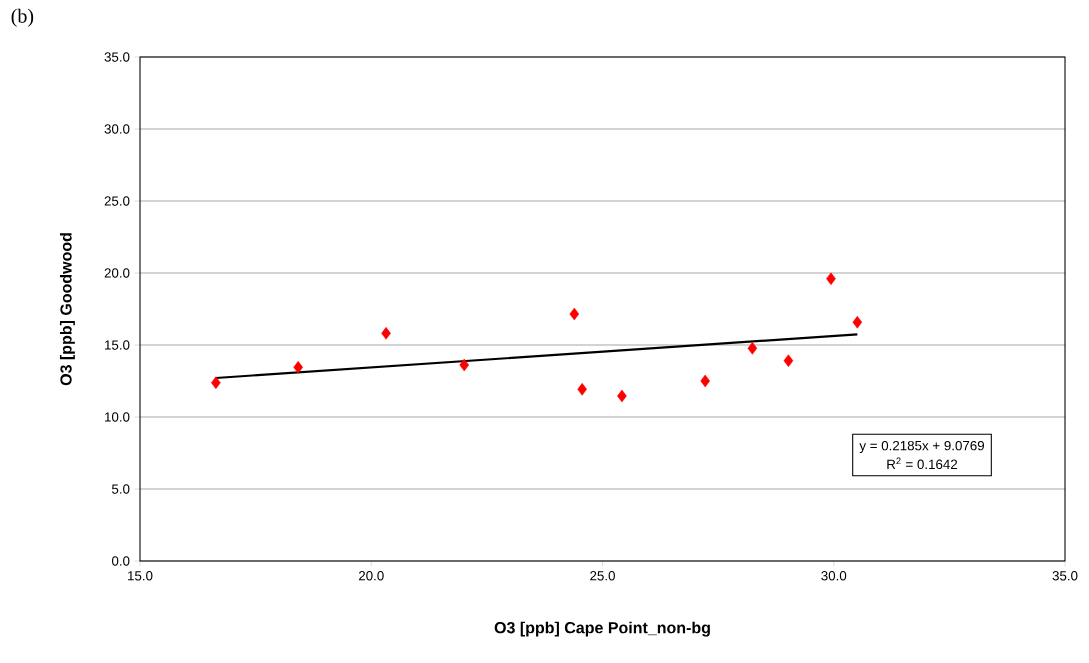  Describe the element at coordinates (120, 561) in the screenshot. I see `y-tick-label: 0.0` at that location.